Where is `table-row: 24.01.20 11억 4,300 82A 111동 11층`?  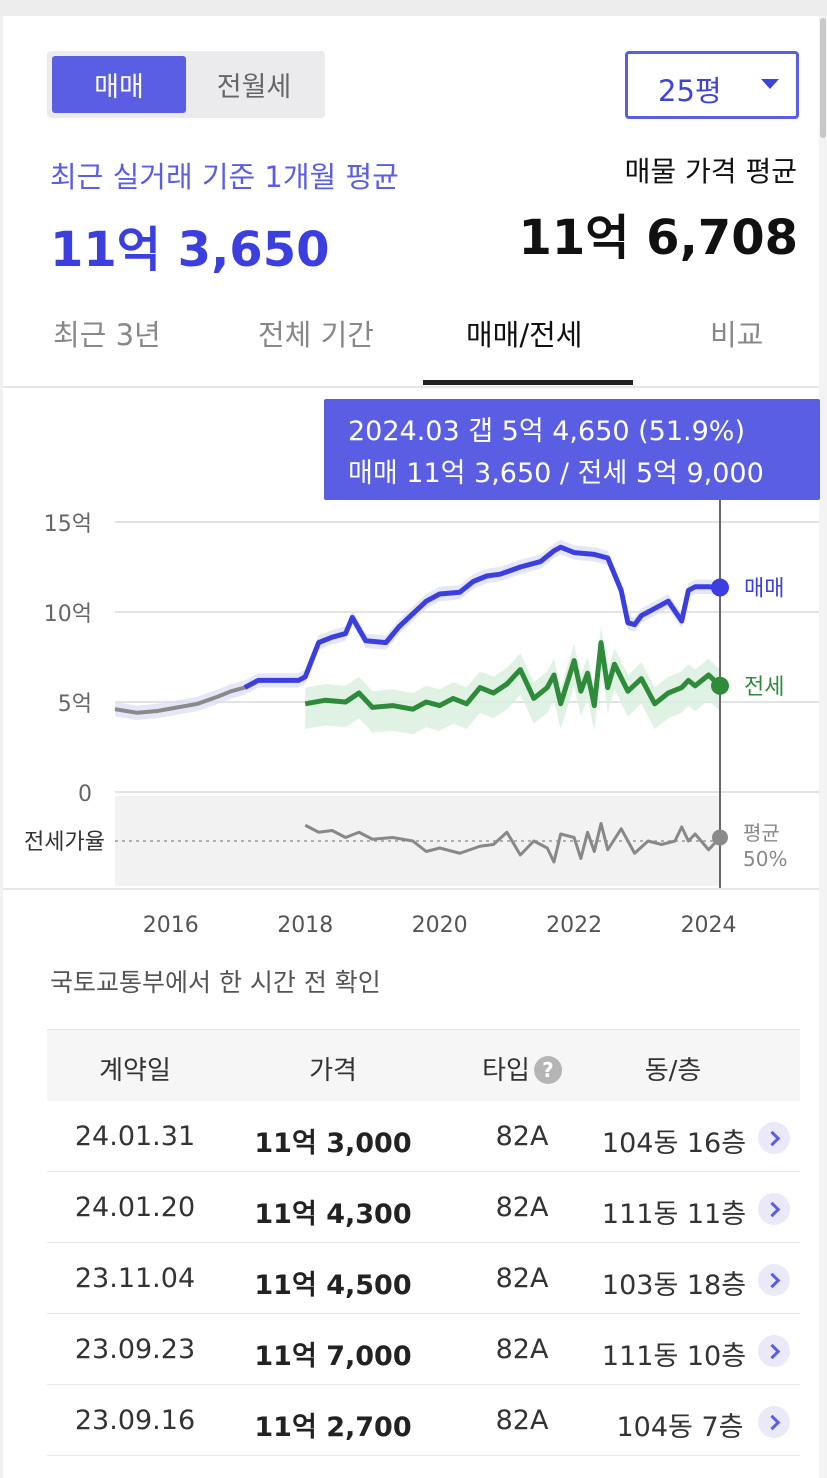 table-row: 24.01.20 11억 4,300 82A 111동 11층 is located at coordinates (423, 1207).